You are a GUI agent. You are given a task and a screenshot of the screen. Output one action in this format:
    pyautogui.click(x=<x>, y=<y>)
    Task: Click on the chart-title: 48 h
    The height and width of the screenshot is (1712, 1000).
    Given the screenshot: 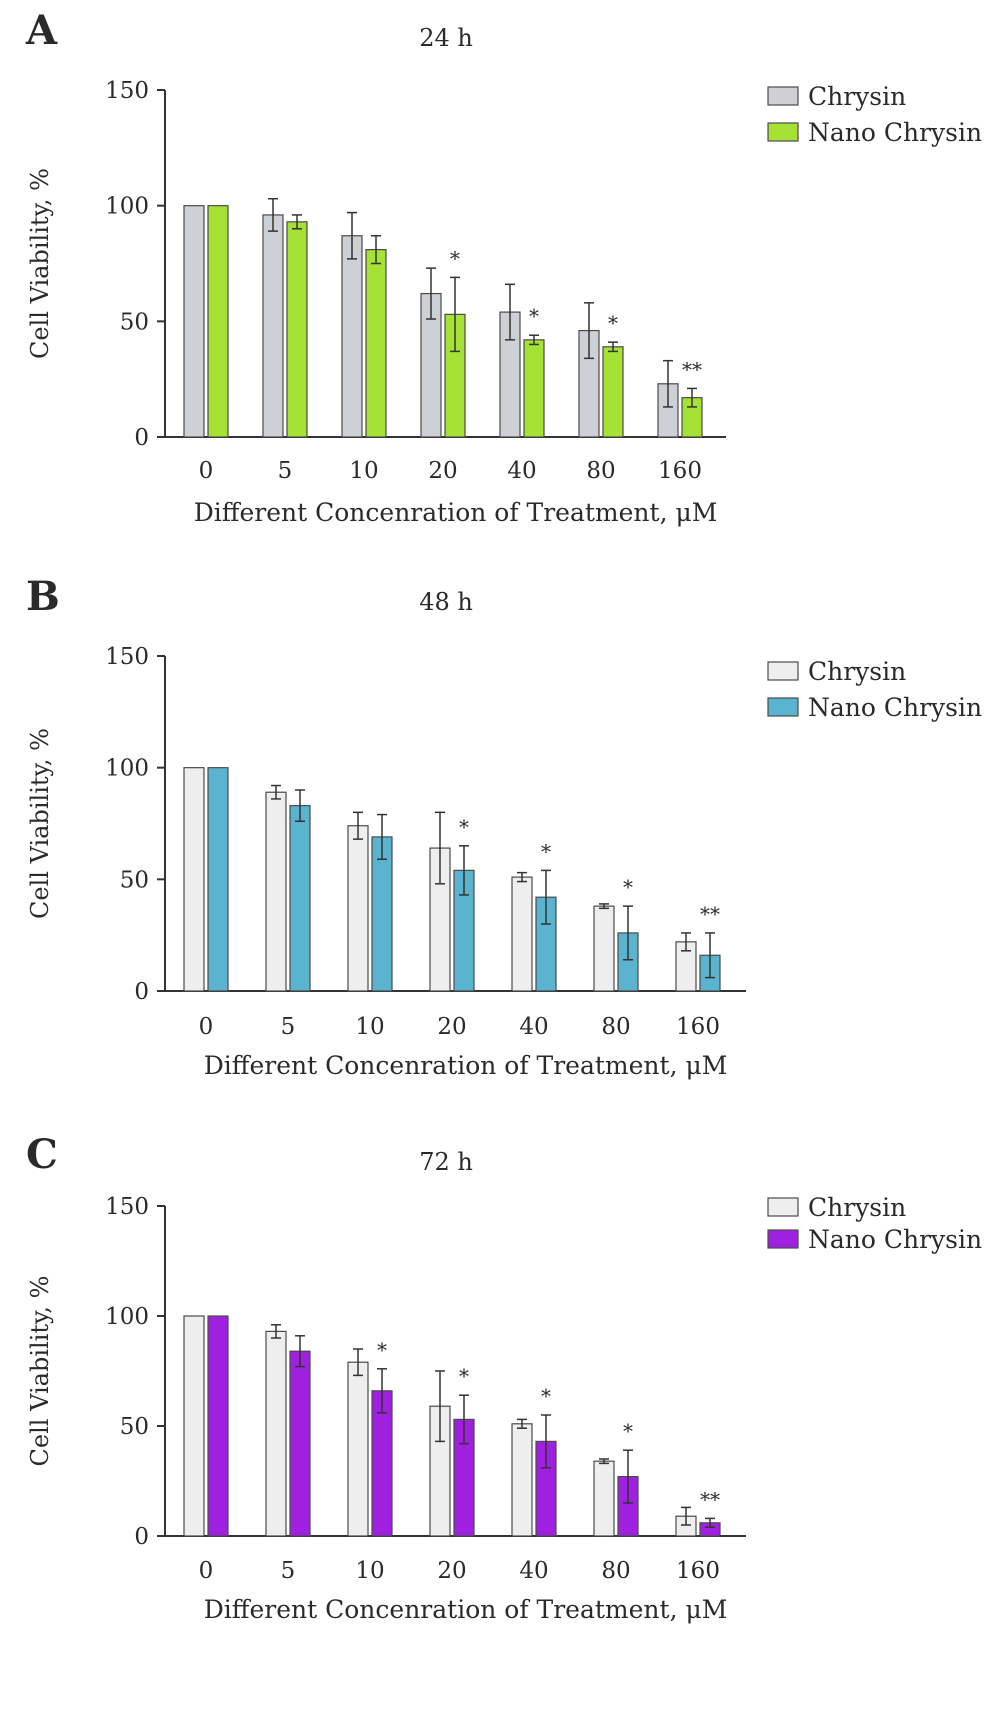 What is the action you would take?
    pyautogui.click(x=446, y=602)
    